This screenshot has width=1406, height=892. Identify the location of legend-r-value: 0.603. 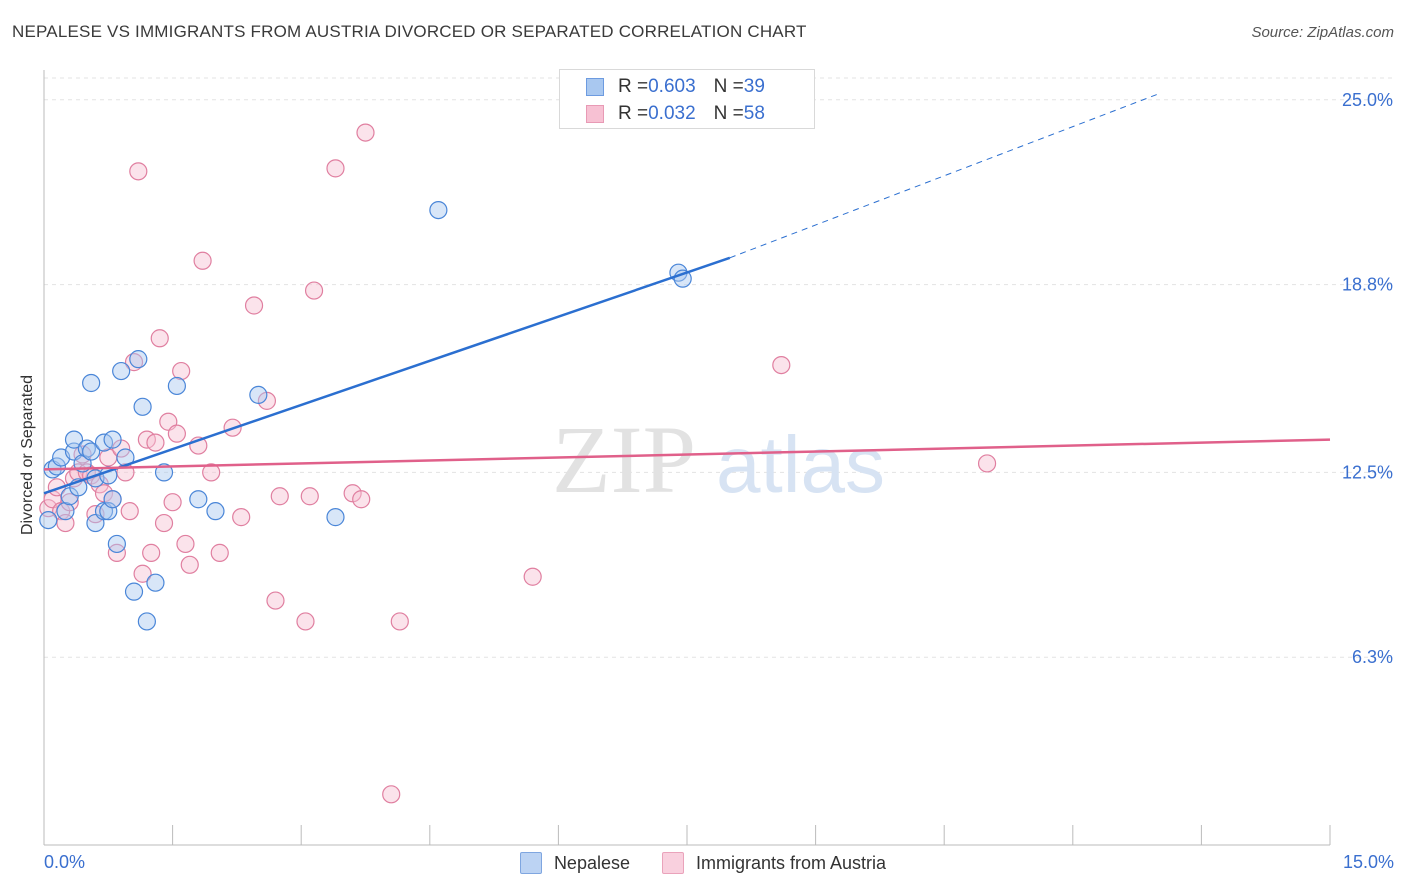
(672, 86).